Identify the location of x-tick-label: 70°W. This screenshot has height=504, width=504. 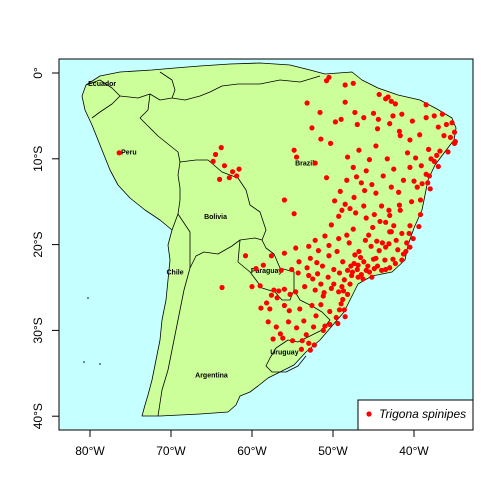
(171, 451).